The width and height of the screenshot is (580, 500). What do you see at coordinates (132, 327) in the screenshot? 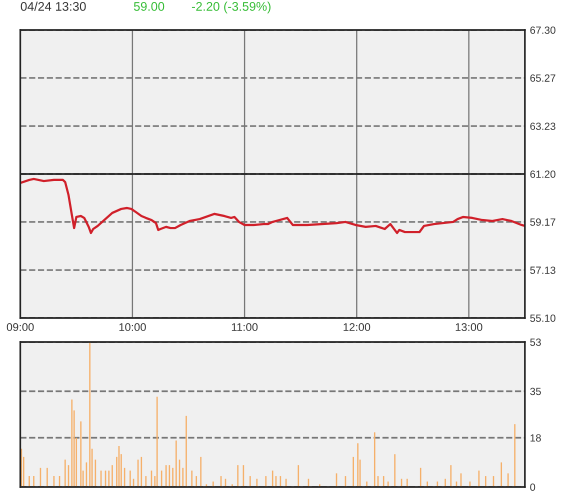
I see `x-tick-label: 10:00` at bounding box center [132, 327].